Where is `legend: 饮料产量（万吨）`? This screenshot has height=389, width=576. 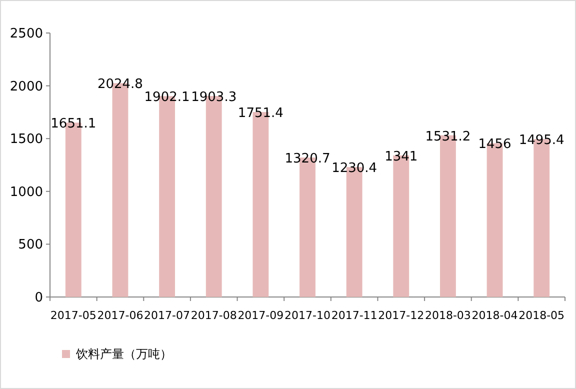 legend: 饮料产量（万吨） is located at coordinates (117, 354).